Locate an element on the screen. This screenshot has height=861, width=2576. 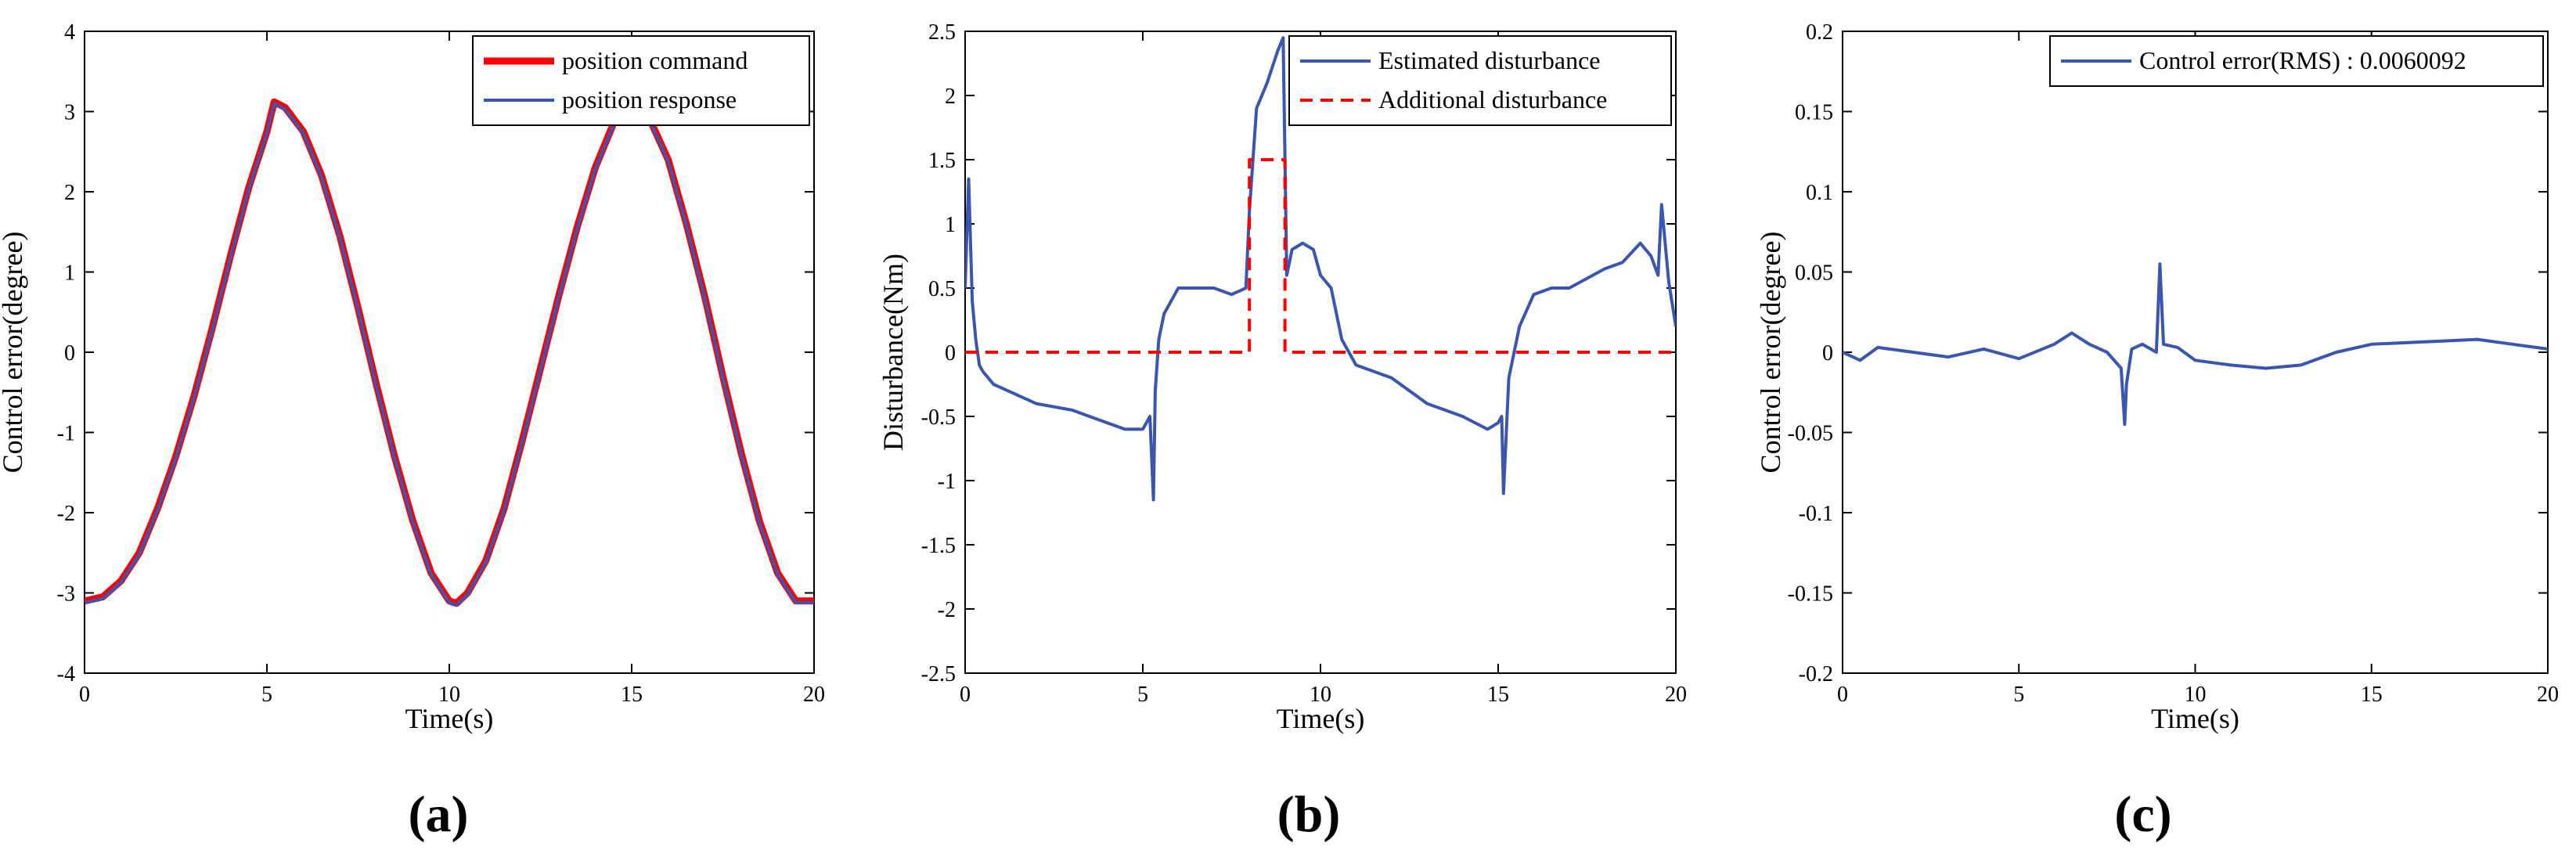
y-tick-label: -3 is located at coordinates (66, 594).